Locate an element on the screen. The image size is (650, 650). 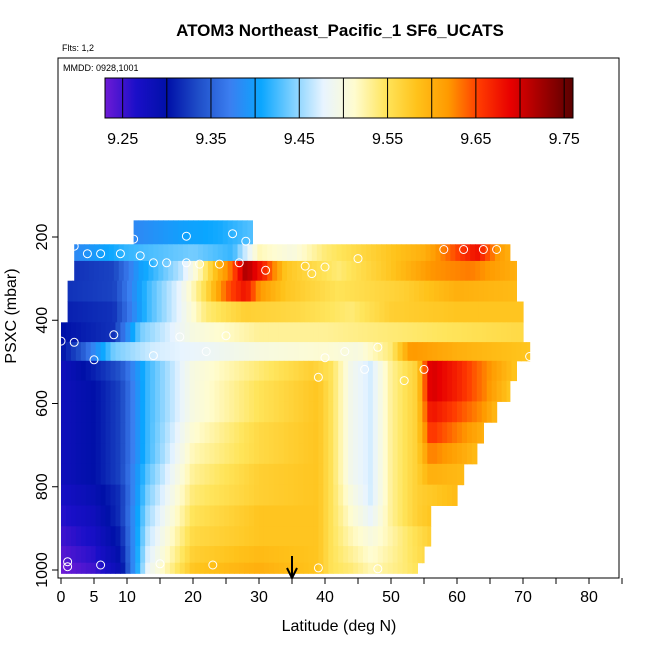
dates-label: MMDD: 0928,1001 is located at coordinates (101, 68).